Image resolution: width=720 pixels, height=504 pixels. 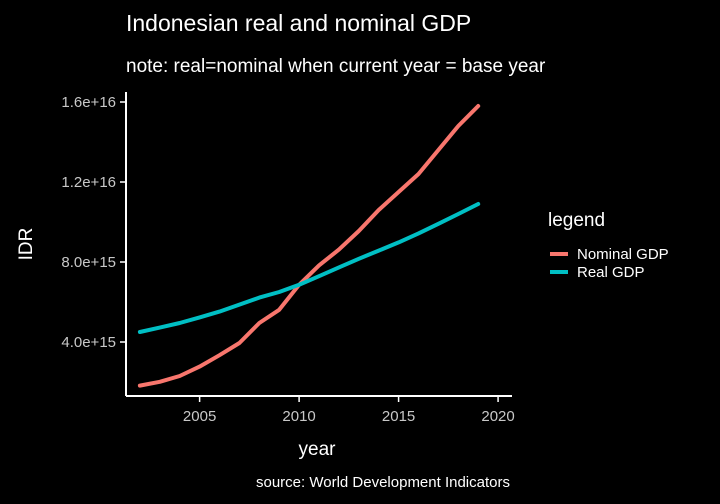 What do you see at coordinates (199, 416) in the screenshot?
I see `x-tick-label: 2005` at bounding box center [199, 416].